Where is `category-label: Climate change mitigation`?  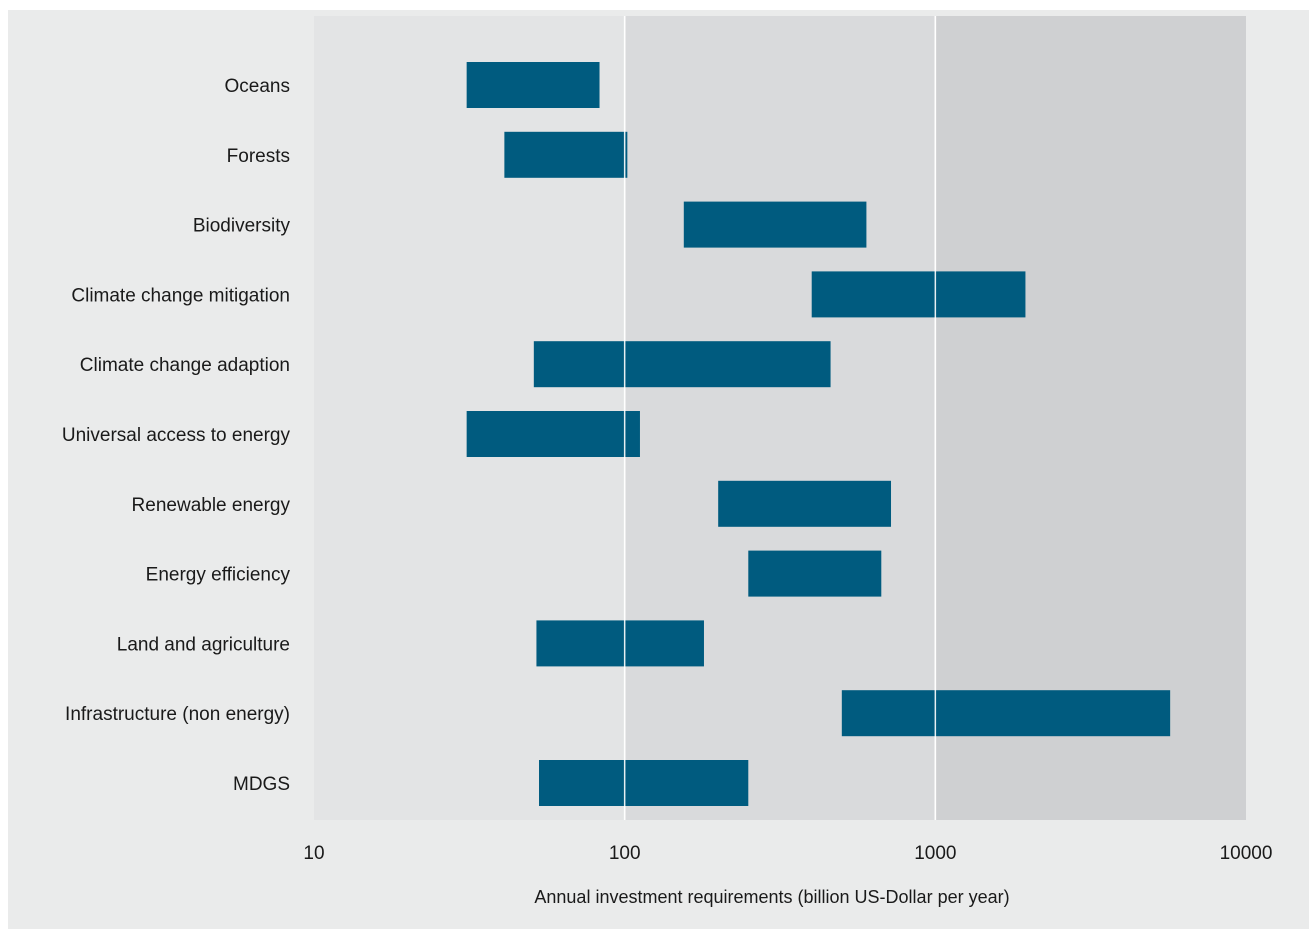 category-label: Climate change mitigation is located at coordinates (180, 295).